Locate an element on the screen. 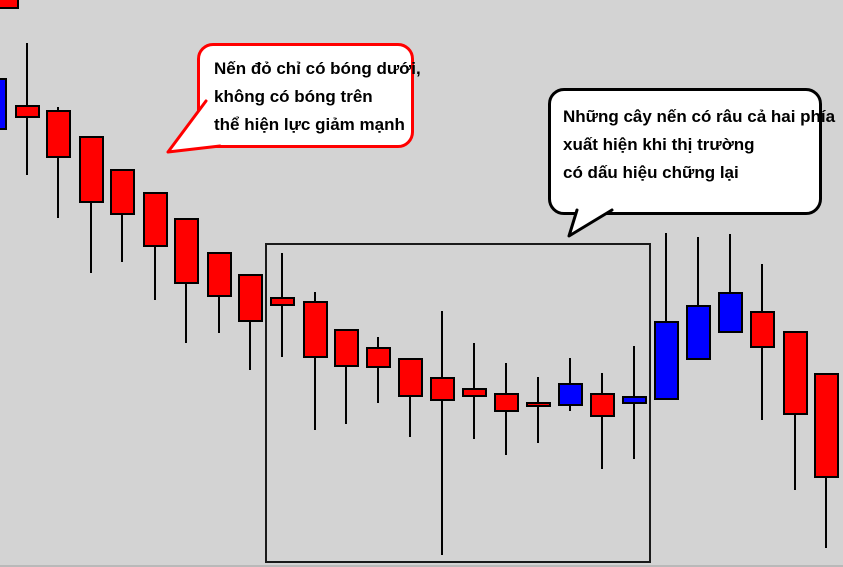 Image resolution: width=843 pixels, height=567 pixels. bottom-edge is located at coordinates (421, 566).